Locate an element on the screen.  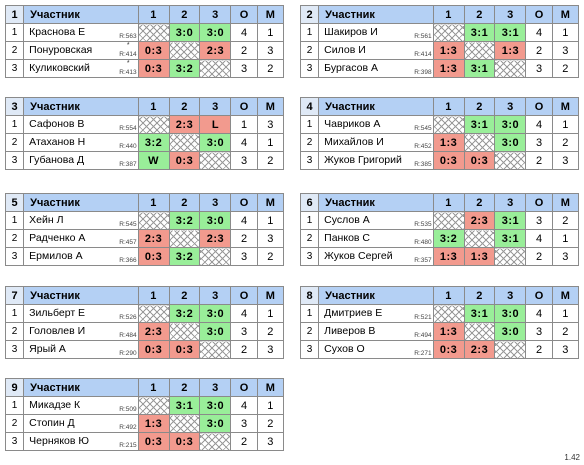
participant-name: Стопин Д is located at coordinates (52, 423).